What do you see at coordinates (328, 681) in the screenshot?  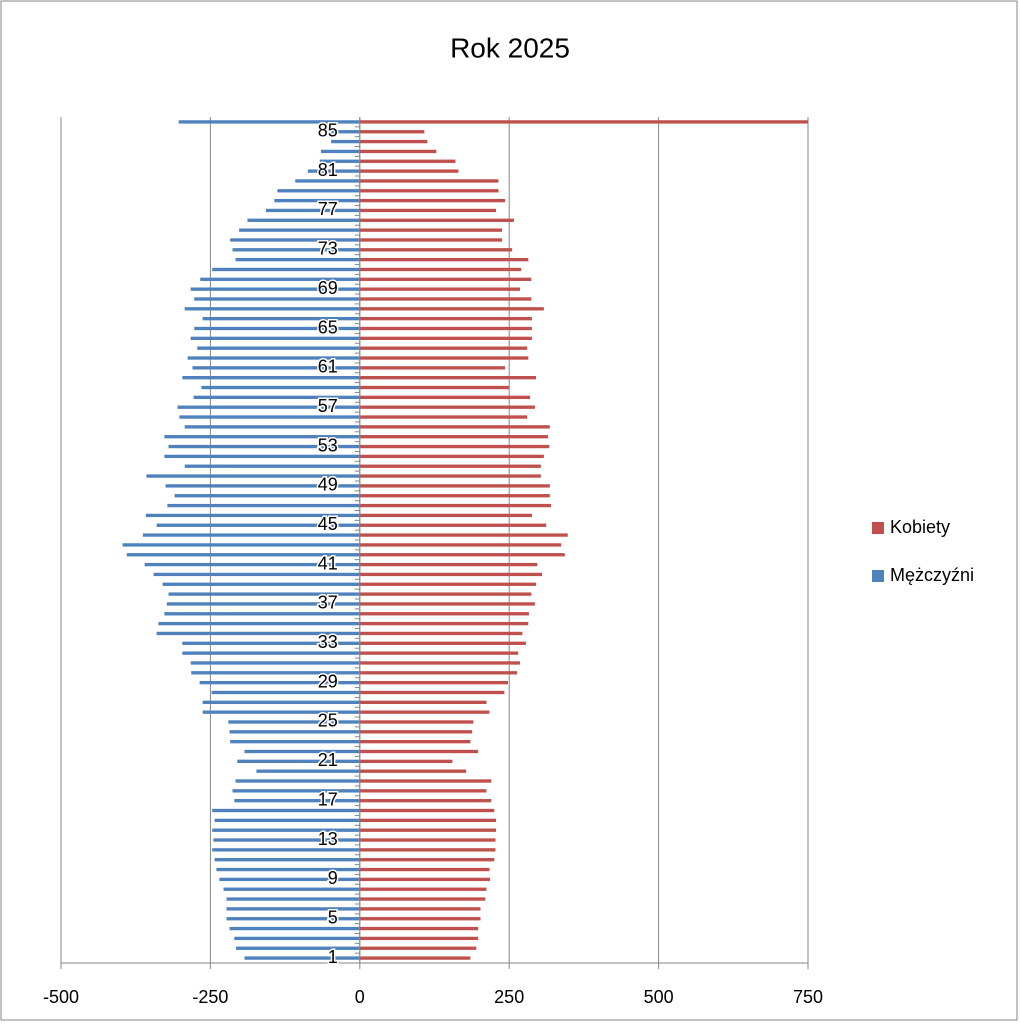 I see `y-tick-label: 29` at bounding box center [328, 681].